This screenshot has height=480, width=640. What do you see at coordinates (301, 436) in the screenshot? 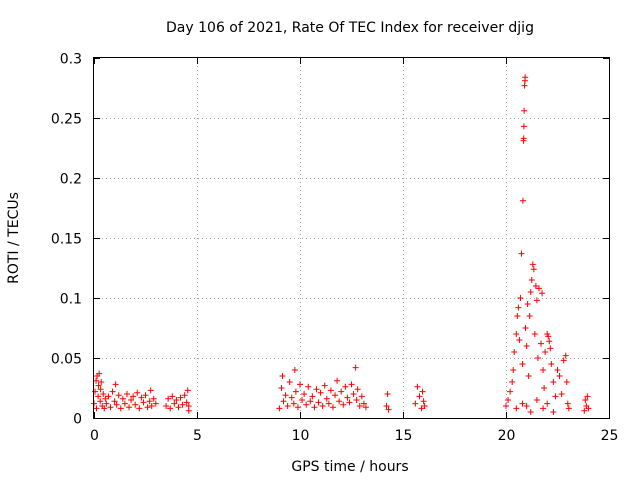
I see `x-tick-label: 10` at bounding box center [301, 436].